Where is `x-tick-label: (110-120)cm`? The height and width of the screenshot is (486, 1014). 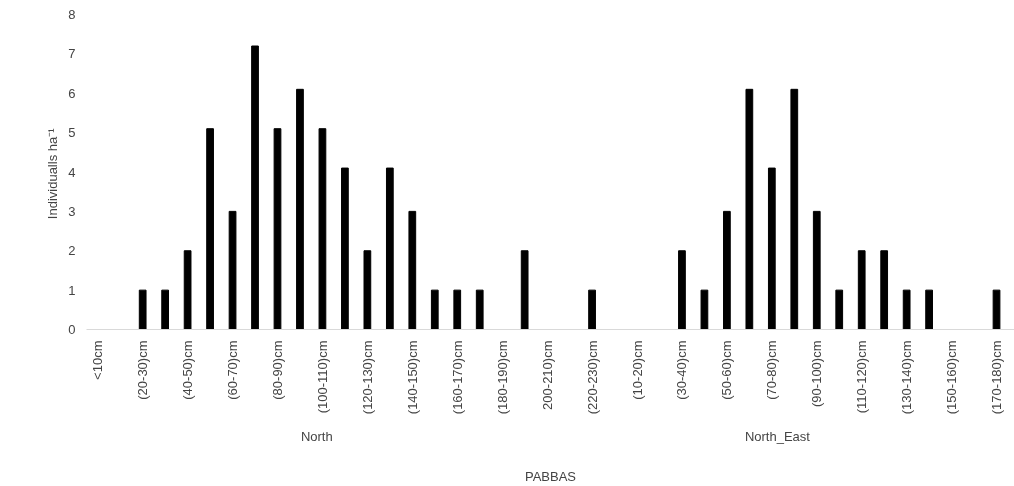
x-tick-label: (110-120)cm is located at coordinates (862, 377).